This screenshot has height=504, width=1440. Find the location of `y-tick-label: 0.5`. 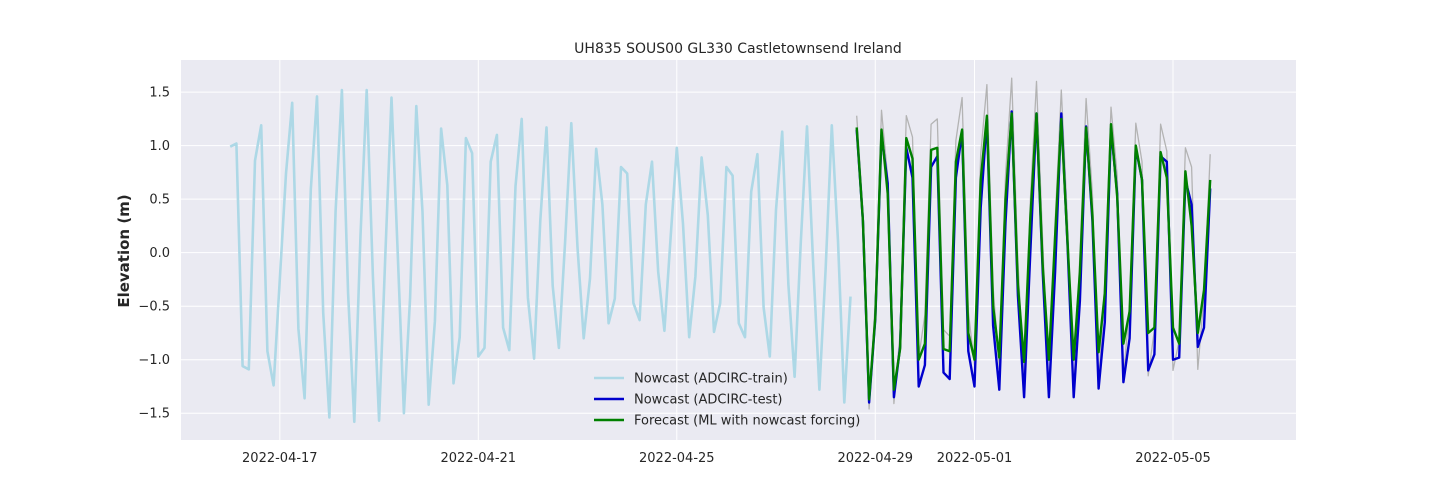

y-tick-label: 0.5 is located at coordinates (159, 200).